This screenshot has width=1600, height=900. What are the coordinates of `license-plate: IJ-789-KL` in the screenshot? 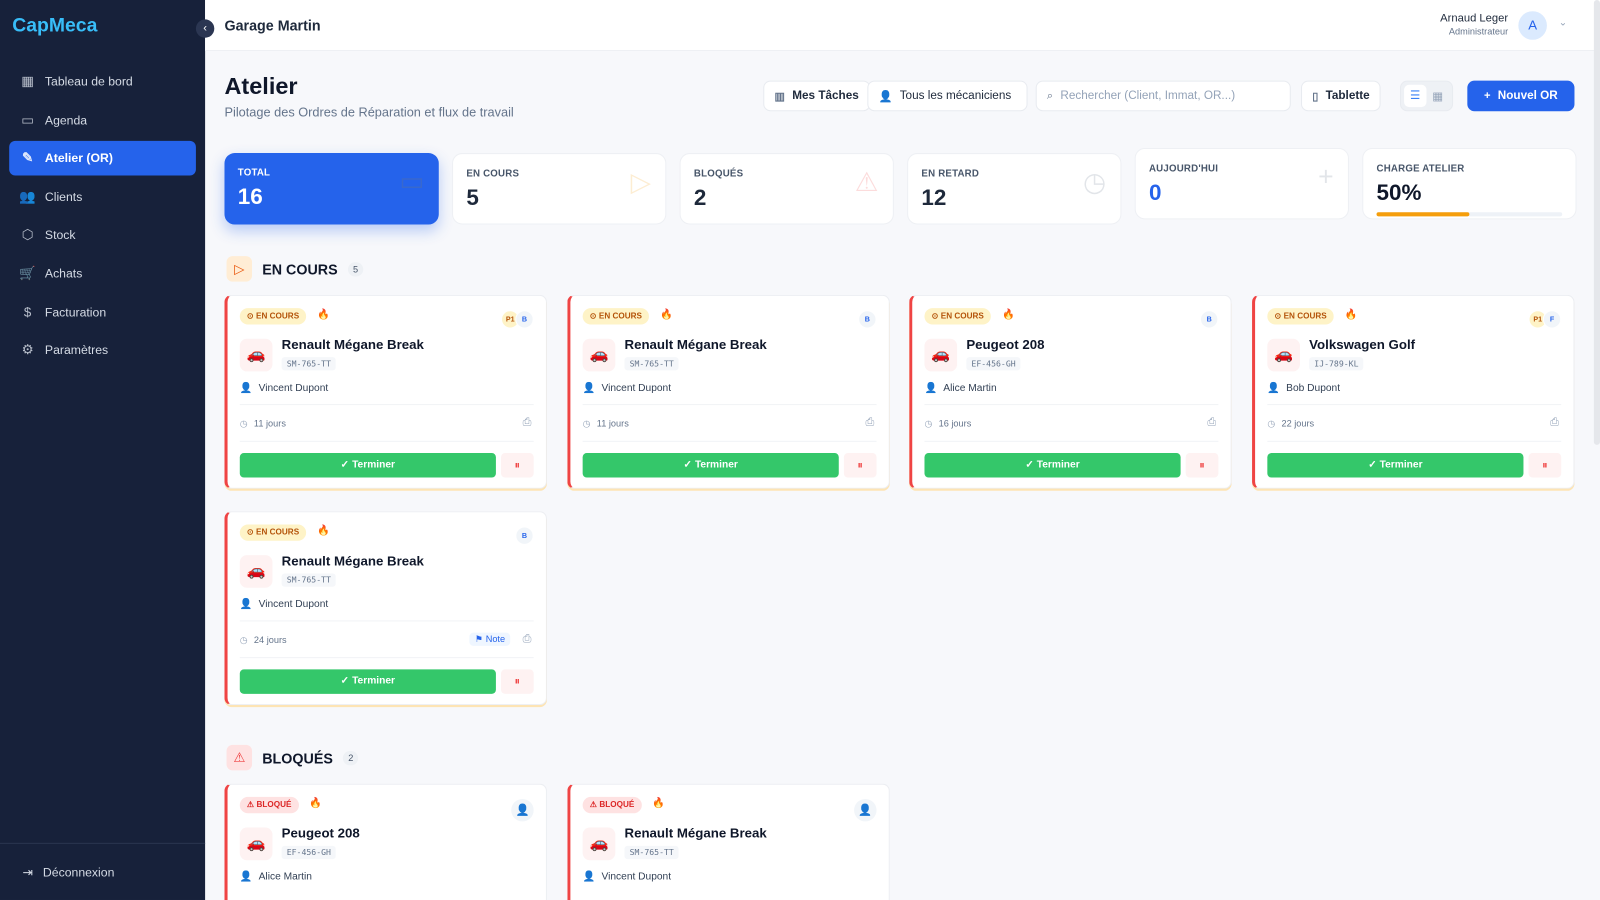 It's located at (1336, 364).